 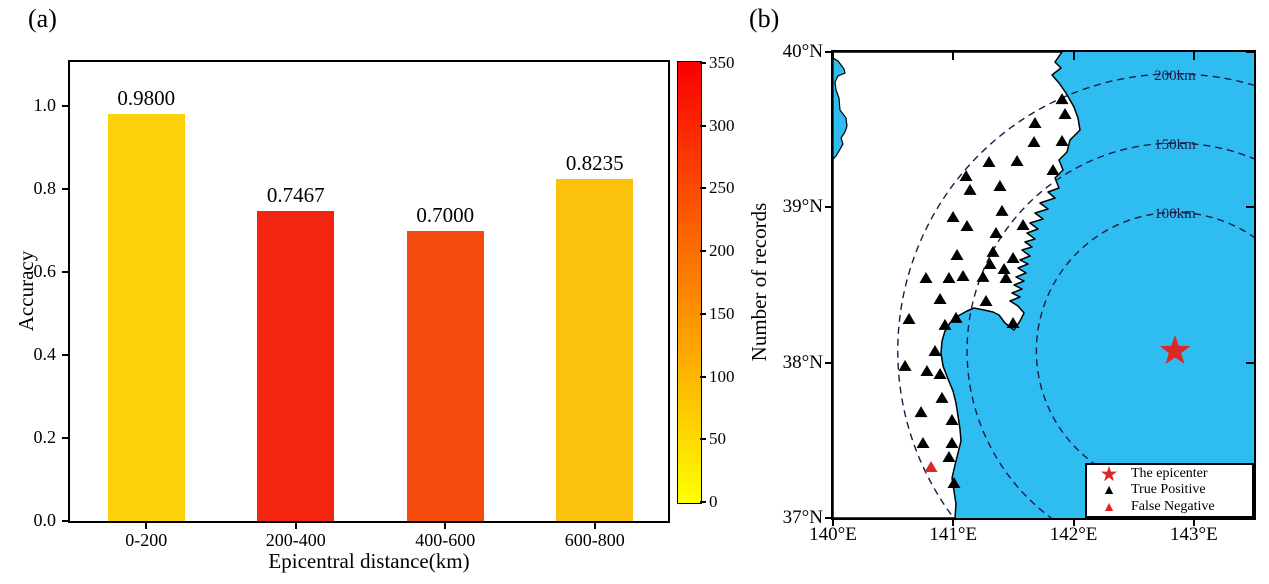 What do you see at coordinates (985, 291) in the screenshot?
I see `stations` at bounding box center [985, 291].